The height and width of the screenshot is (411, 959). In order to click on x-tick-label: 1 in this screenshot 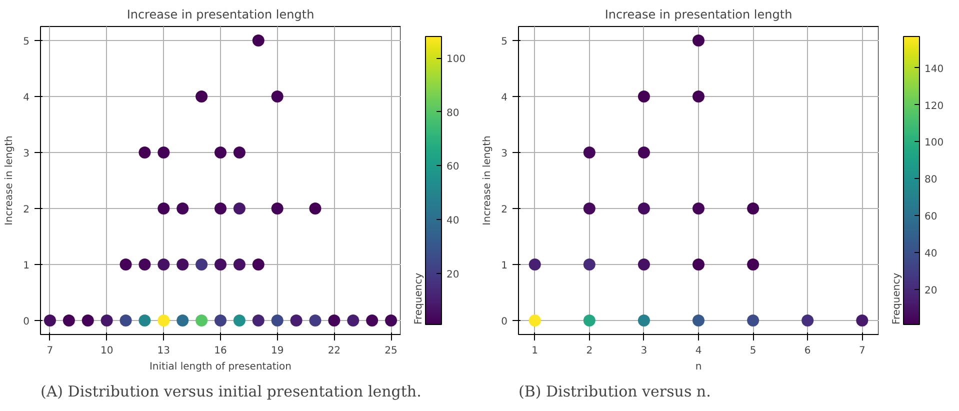, I will do `click(535, 351)`.